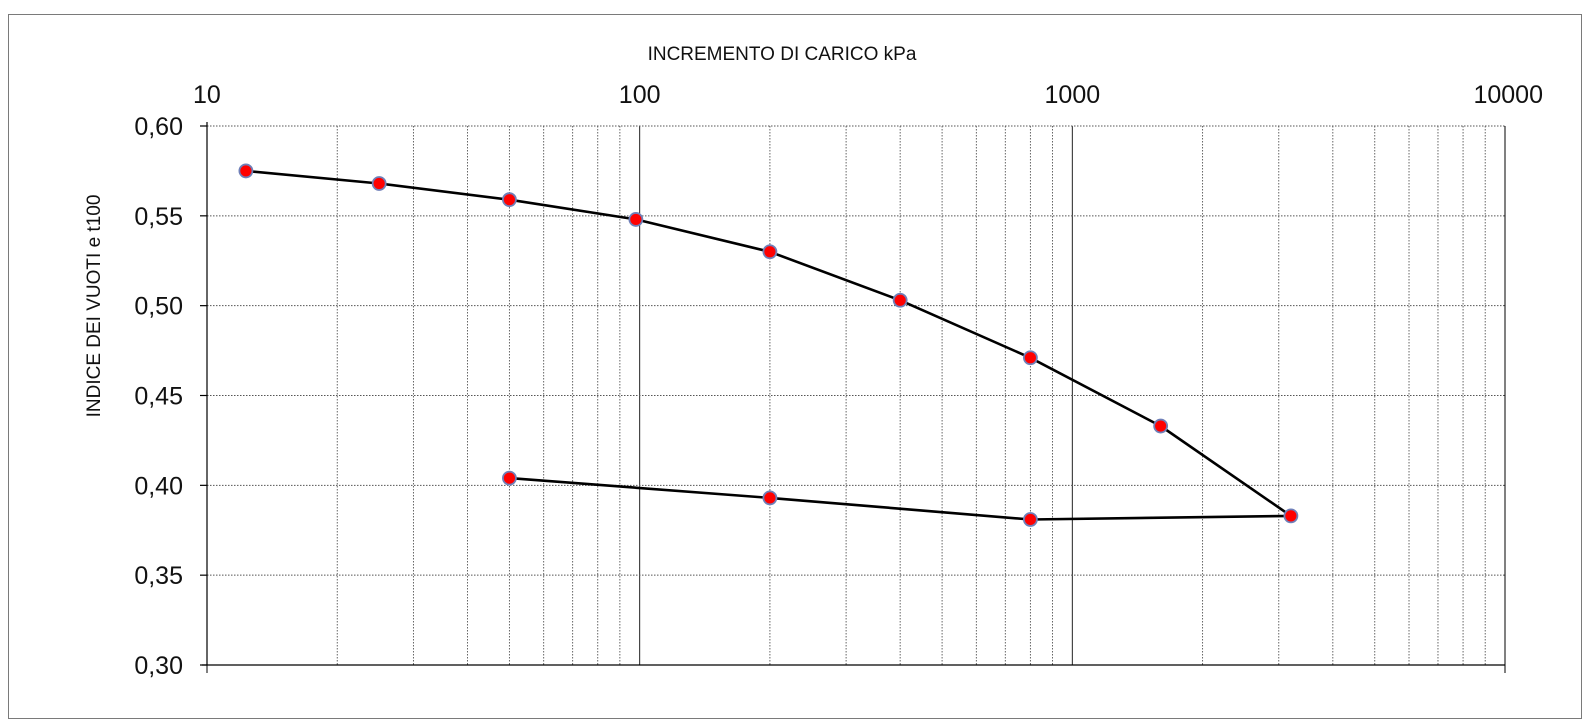 The image size is (1590, 721). I want to click on y-tick-labels: 0,60 0,55 0,50 0,45 0,40 0,35 0,30, so click(158, 396).